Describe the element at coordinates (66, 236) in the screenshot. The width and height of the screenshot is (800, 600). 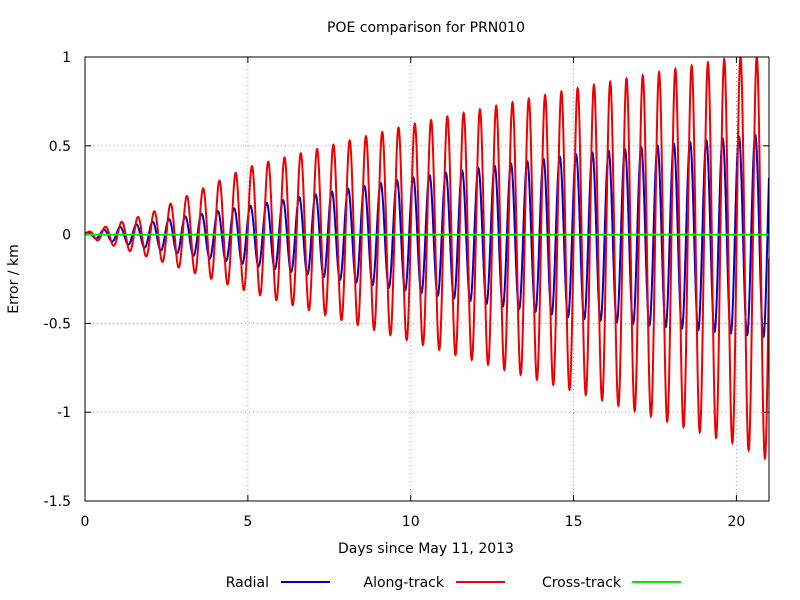
I see `y-tick-label: 0` at that location.